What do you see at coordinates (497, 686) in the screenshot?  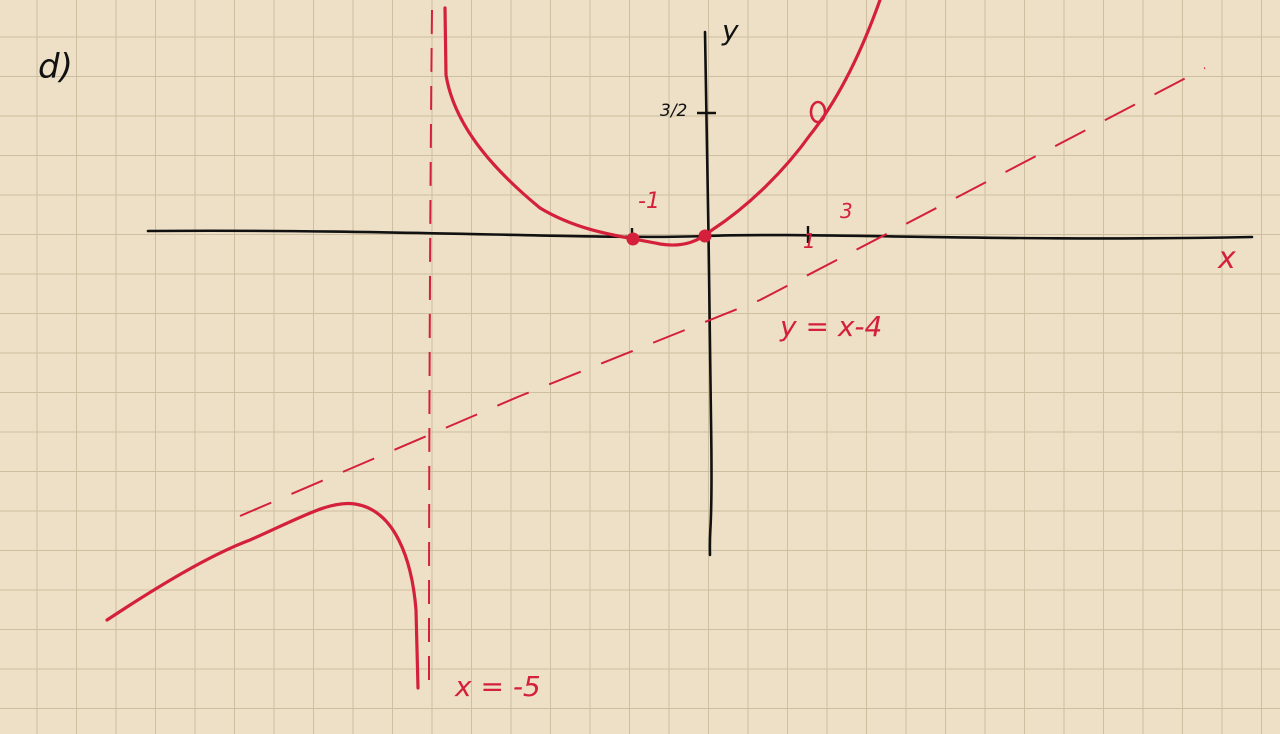 I see `vertical-asymptote-label: x = -5` at bounding box center [497, 686].